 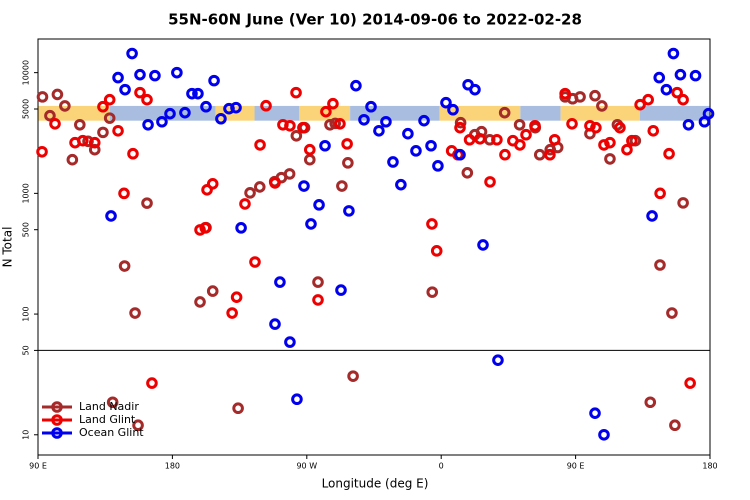 I want to click on x-tick-label: 90 E, so click(x=38, y=466).